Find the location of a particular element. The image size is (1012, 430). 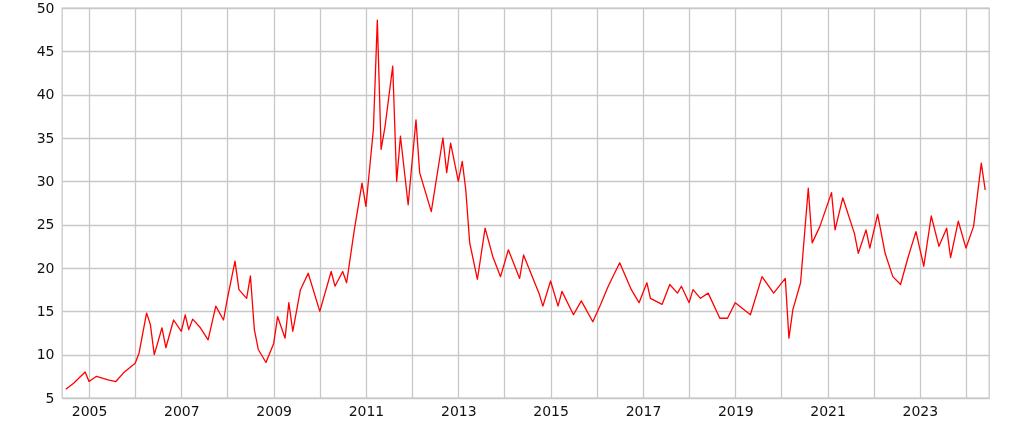

y-tick-label: 35 is located at coordinates (45, 137).